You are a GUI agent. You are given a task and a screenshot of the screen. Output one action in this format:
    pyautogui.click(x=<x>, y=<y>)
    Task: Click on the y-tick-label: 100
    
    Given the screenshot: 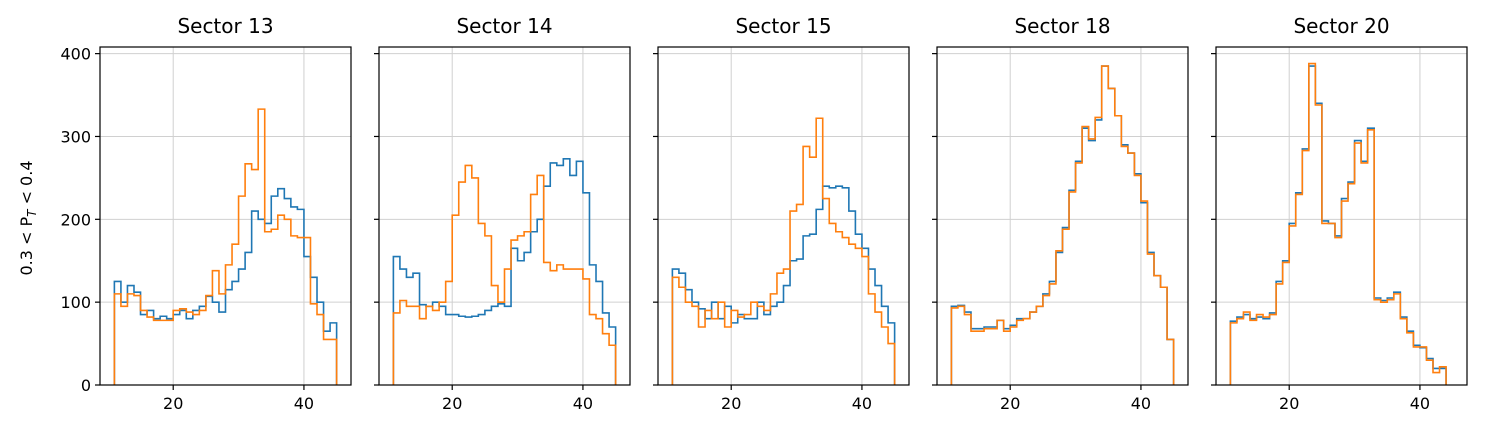 What is the action you would take?
    pyautogui.click(x=75, y=302)
    